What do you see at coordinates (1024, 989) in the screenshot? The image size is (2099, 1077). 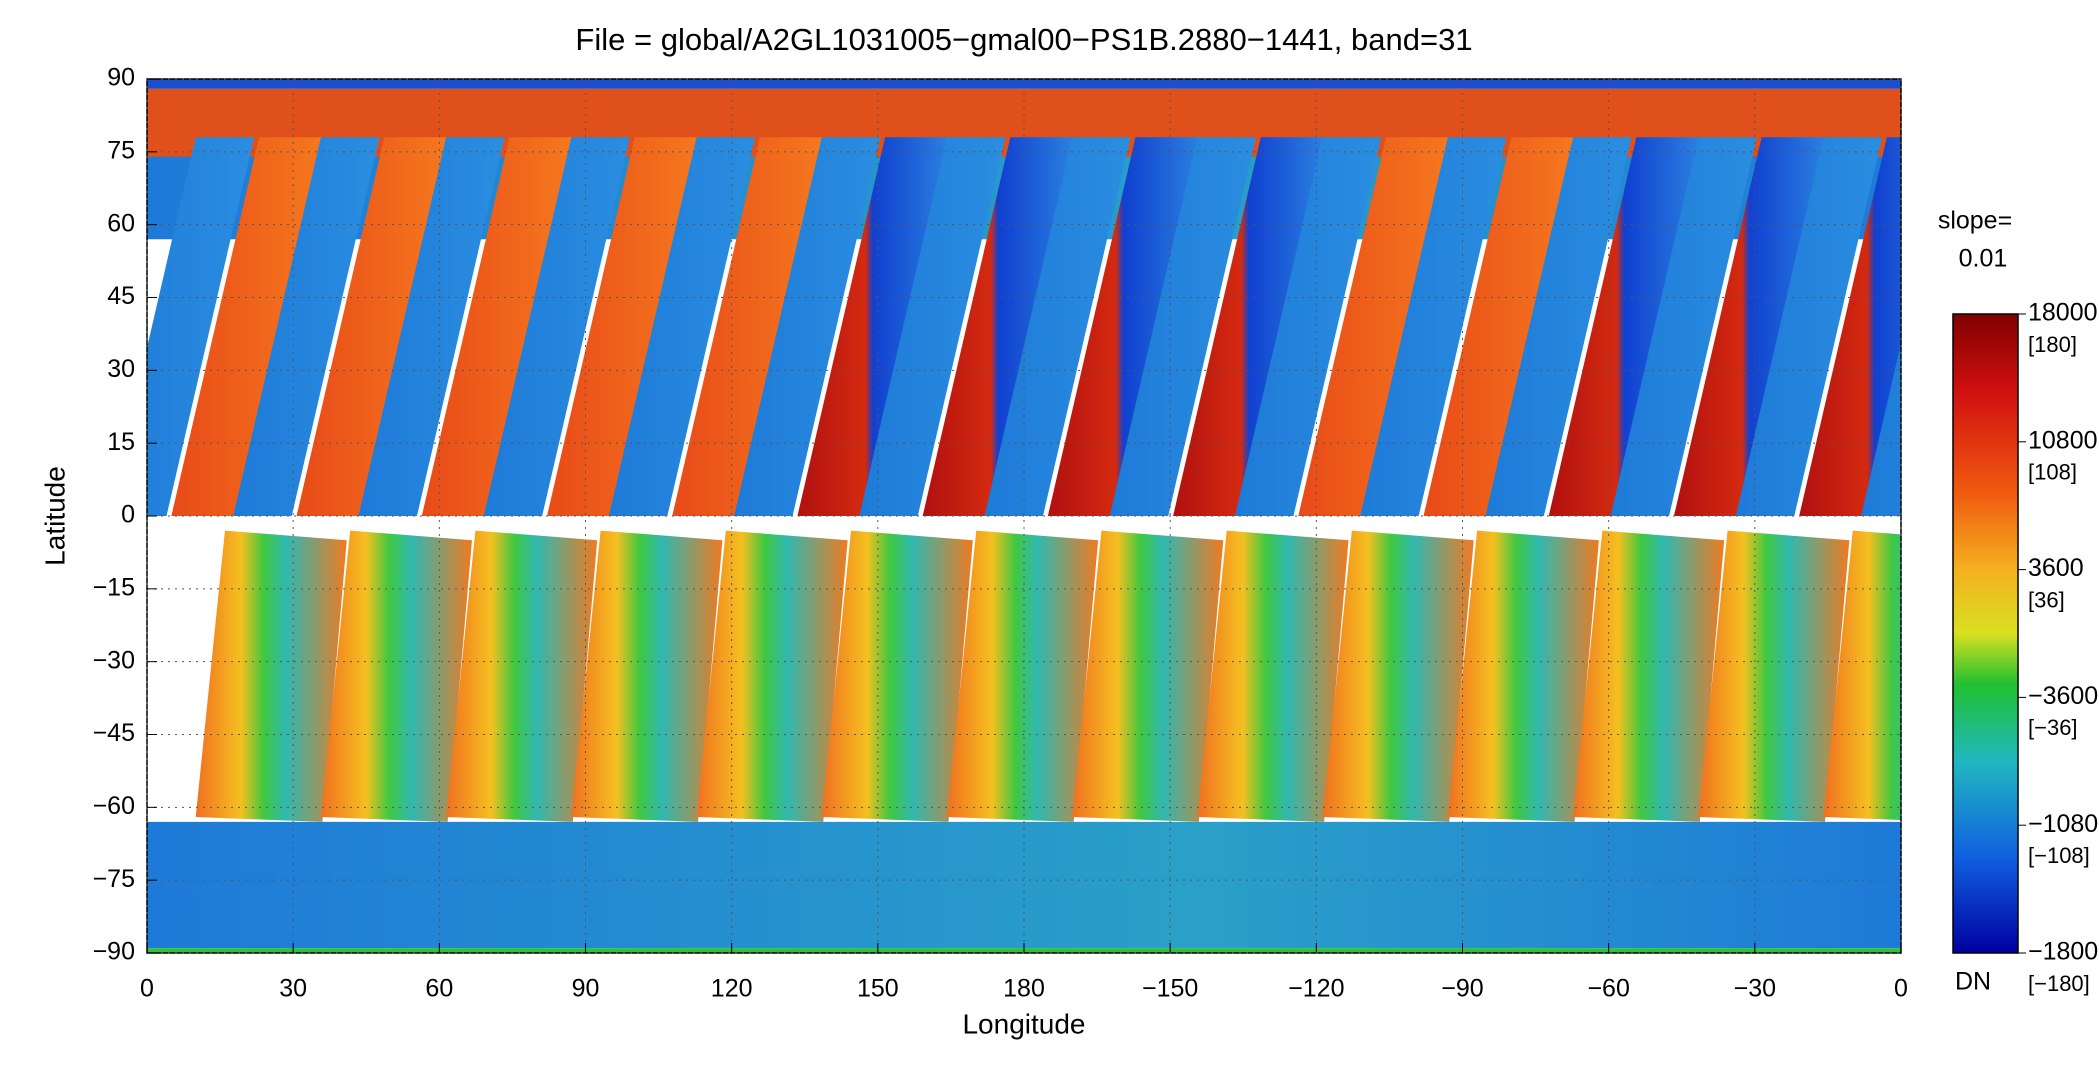 I see `x-tick-label: 180` at bounding box center [1024, 989].